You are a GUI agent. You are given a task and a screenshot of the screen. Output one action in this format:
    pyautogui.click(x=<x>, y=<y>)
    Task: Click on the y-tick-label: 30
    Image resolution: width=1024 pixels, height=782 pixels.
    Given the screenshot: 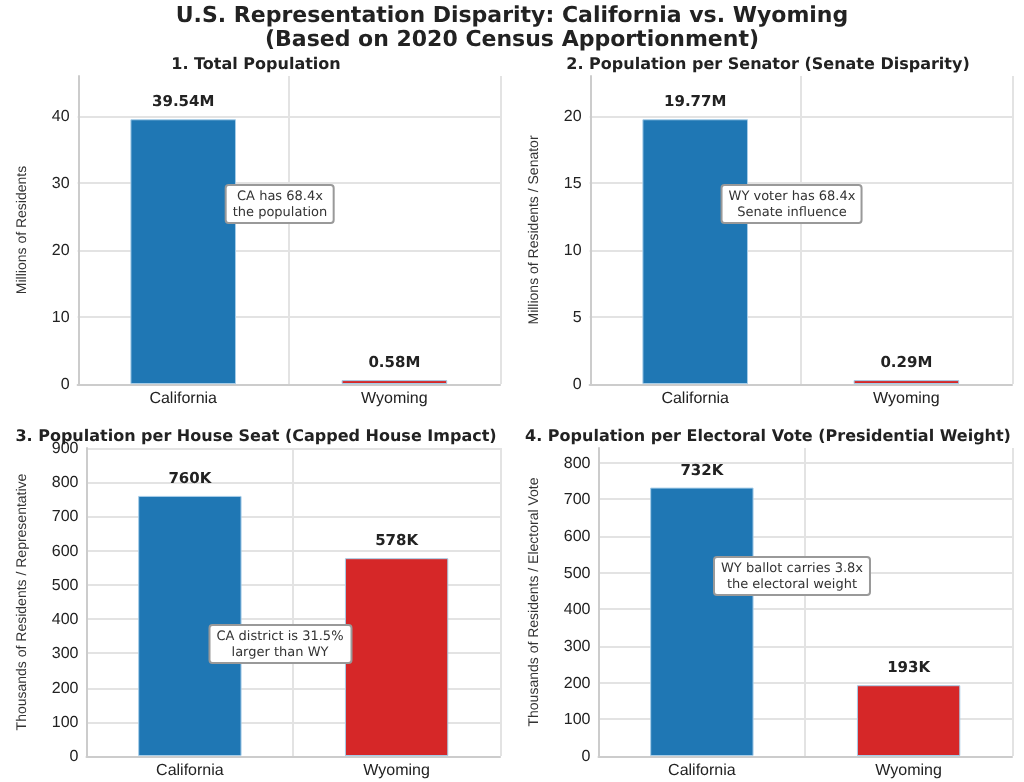 What is the action you would take?
    pyautogui.click(x=61, y=183)
    